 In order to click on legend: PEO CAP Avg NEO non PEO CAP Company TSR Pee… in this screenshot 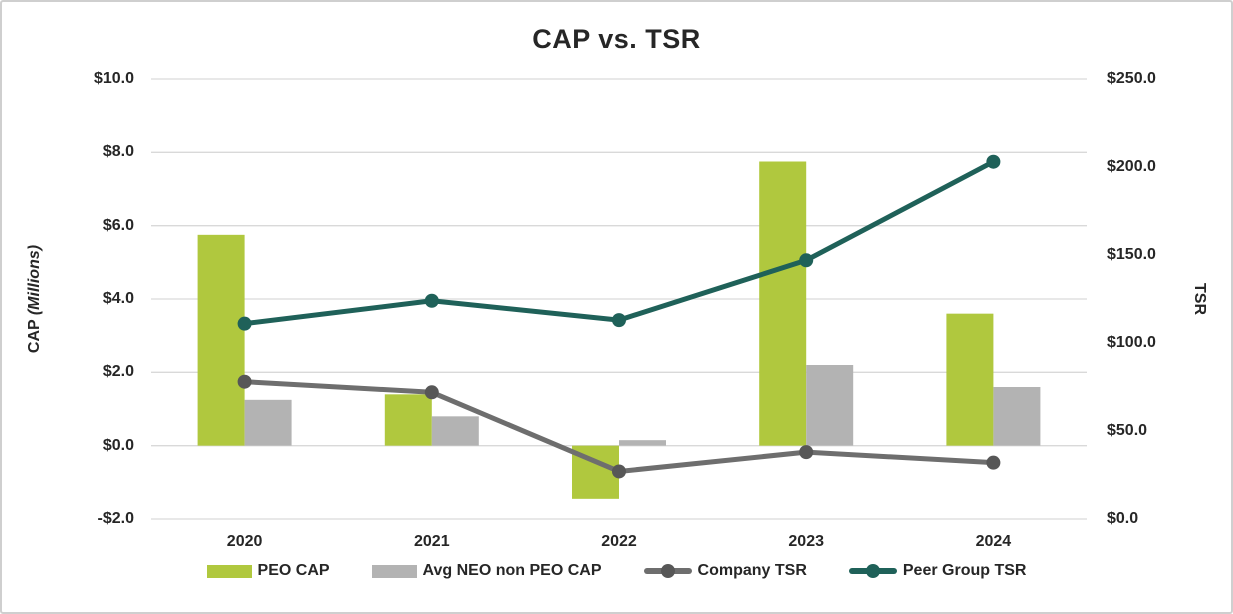, I will do `click(616, 571)`.